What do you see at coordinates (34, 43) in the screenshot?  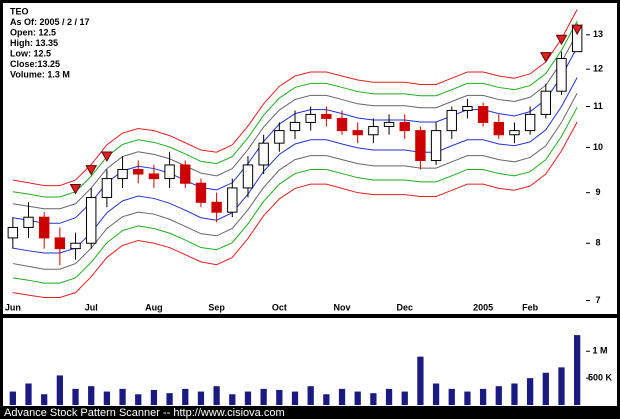 I see `info-line: High: 13.35` at bounding box center [34, 43].